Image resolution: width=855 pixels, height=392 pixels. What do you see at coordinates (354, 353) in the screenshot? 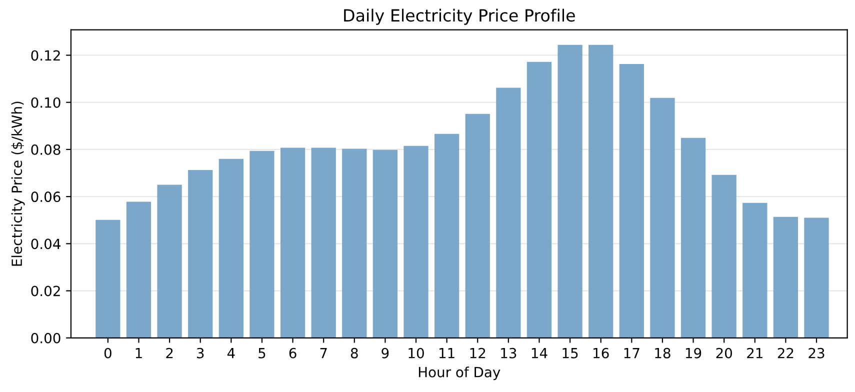
I see `x-tick-label: 8` at bounding box center [354, 353].